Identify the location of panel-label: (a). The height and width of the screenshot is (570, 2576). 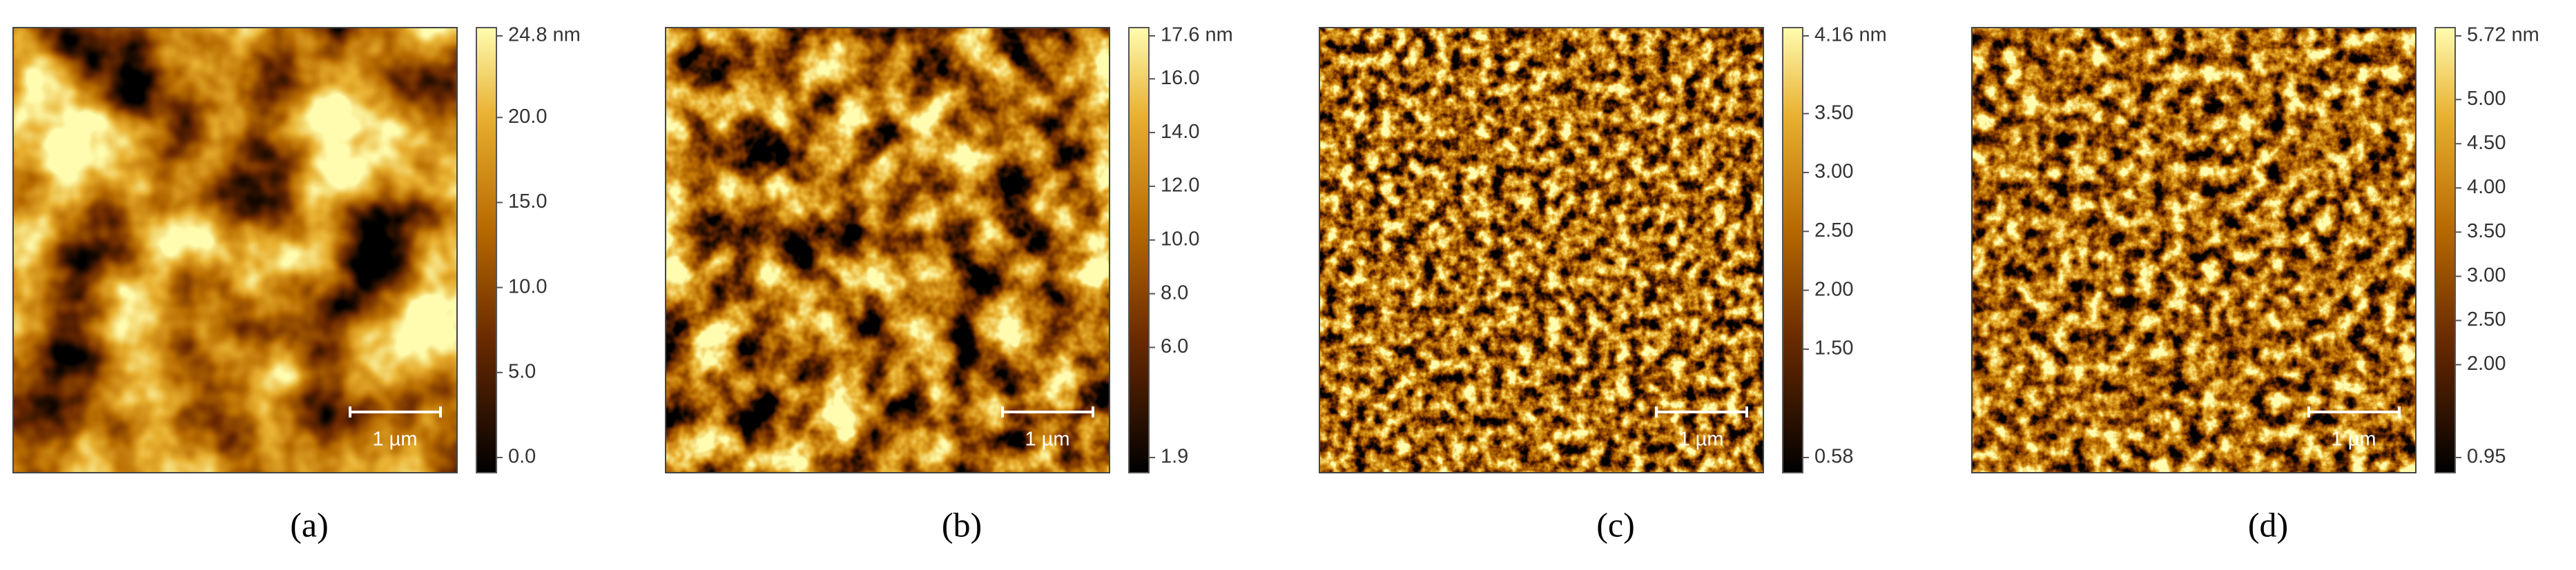
(310, 524).